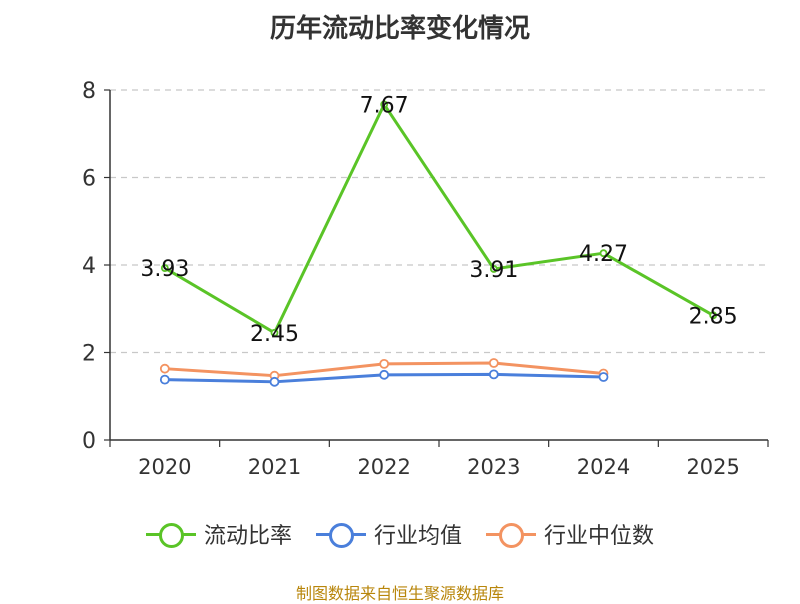  What do you see at coordinates (89, 441) in the screenshot?
I see `y-tick-label: 0` at bounding box center [89, 441].